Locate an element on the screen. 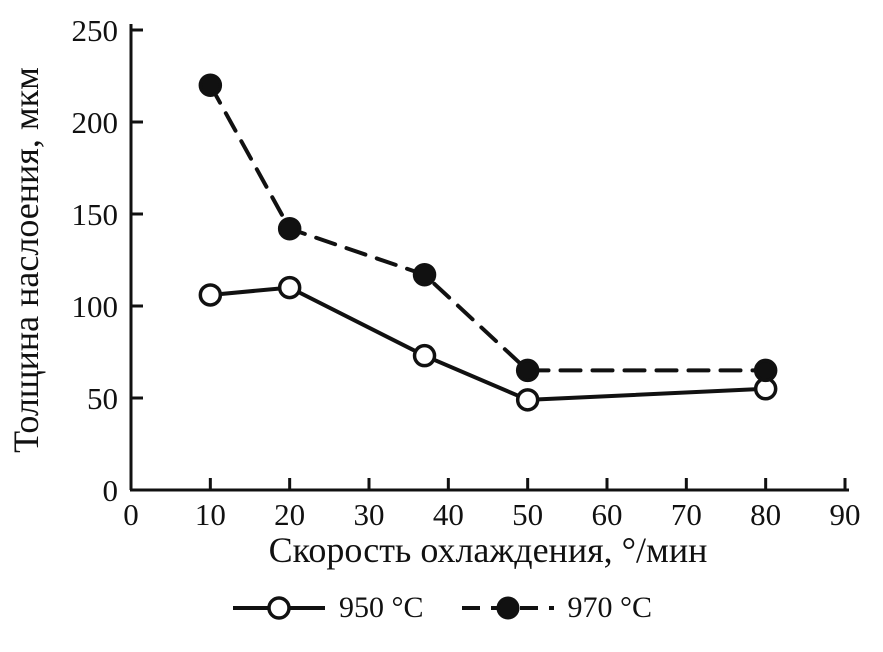 Image resolution: width=883 pixels, height=652 pixels. series-line is located at coordinates (488, 343).